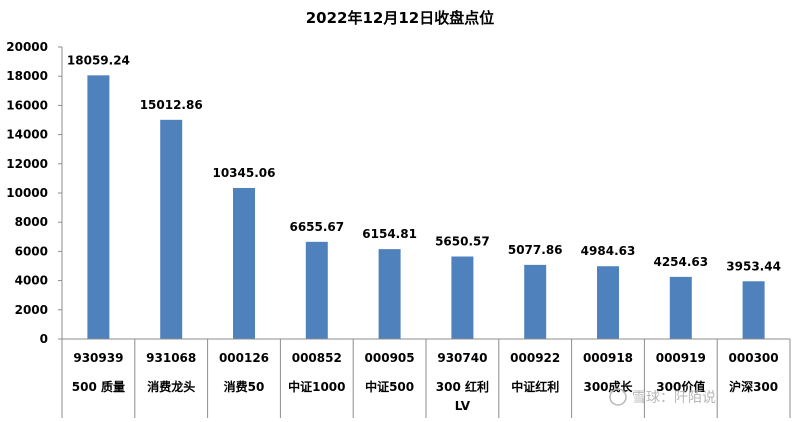 Image resolution: width=800 pixels, height=422 pixels. Describe the element at coordinates (171, 105) in the screenshot. I see `data-label: 15012.86` at that location.